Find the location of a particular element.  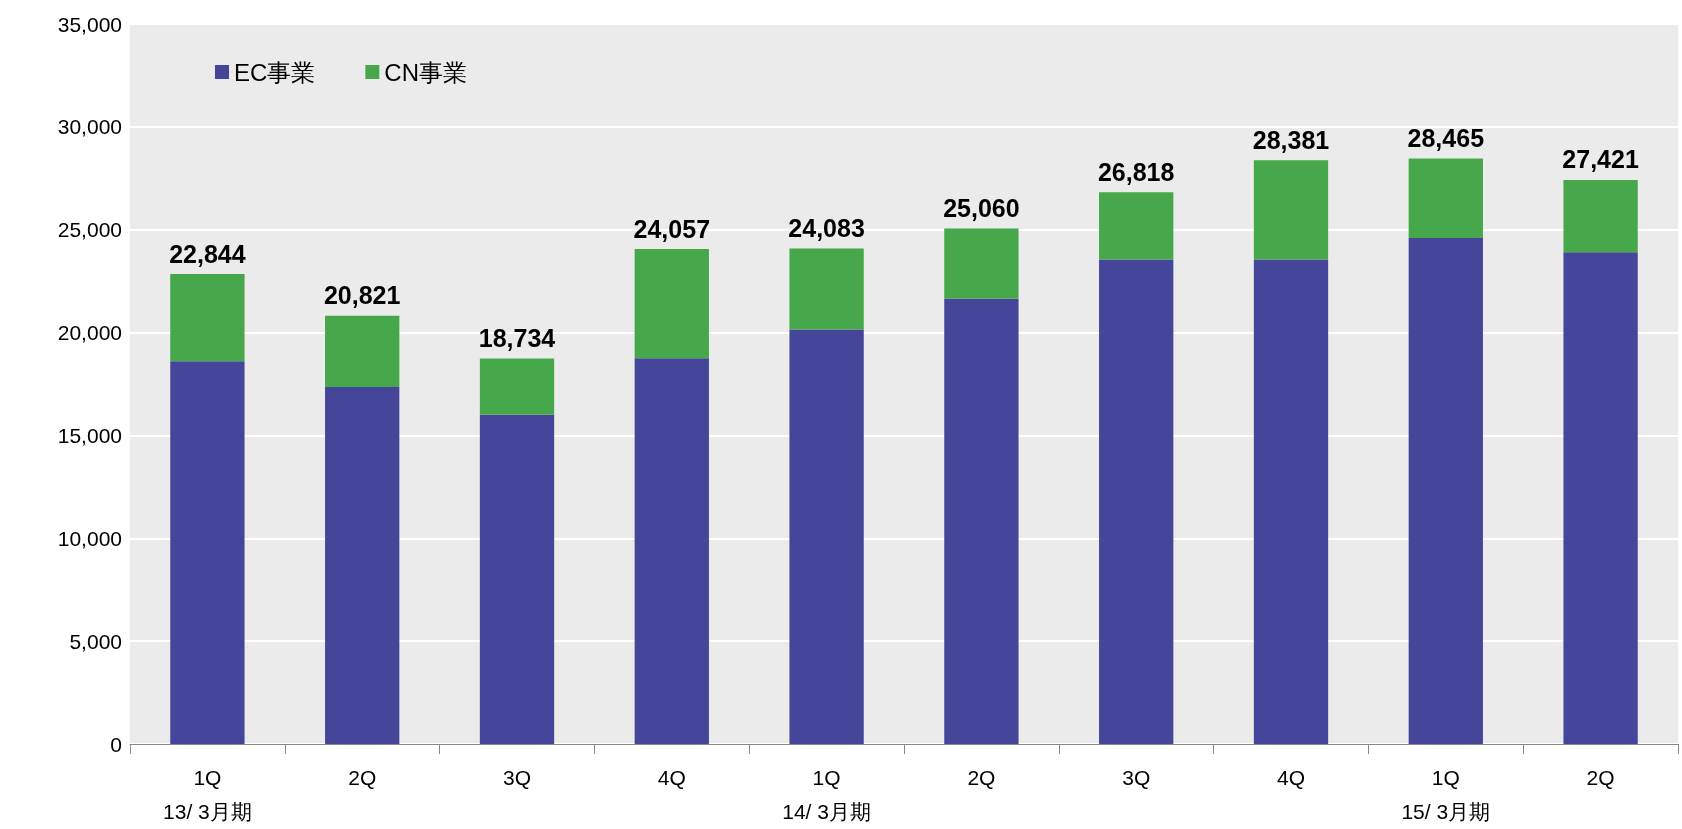

x-tick-label: 1Q 14/ 3月期 is located at coordinates (826, 794).